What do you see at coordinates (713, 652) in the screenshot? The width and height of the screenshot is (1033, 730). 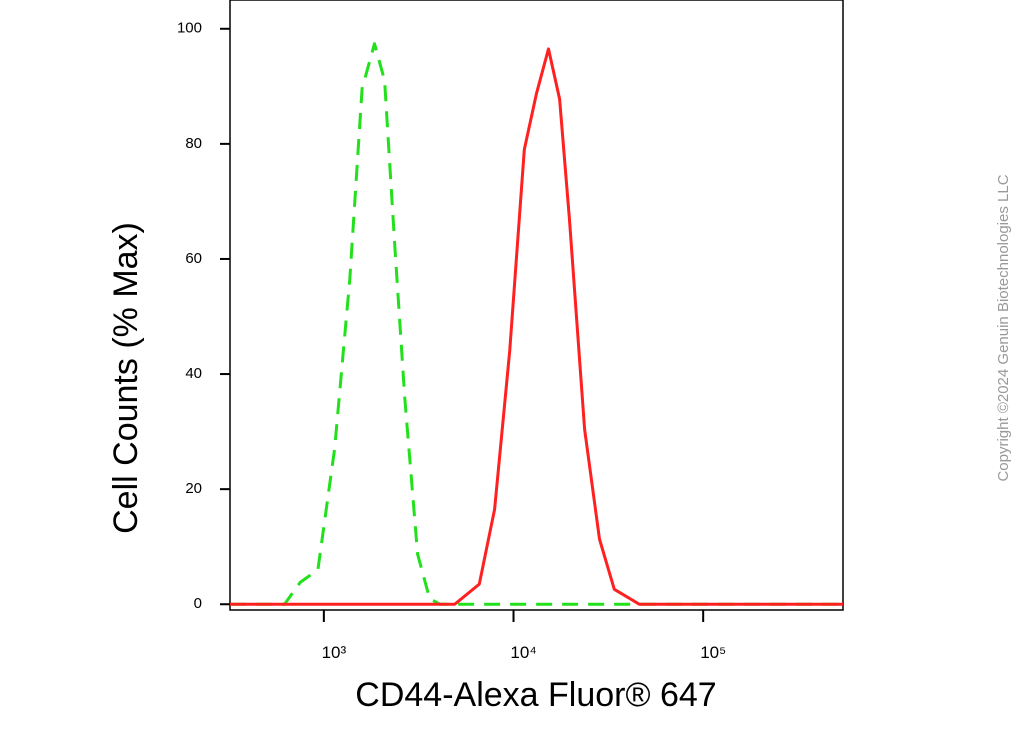 I see `x-tick-label: 10⁵` at bounding box center [713, 652].